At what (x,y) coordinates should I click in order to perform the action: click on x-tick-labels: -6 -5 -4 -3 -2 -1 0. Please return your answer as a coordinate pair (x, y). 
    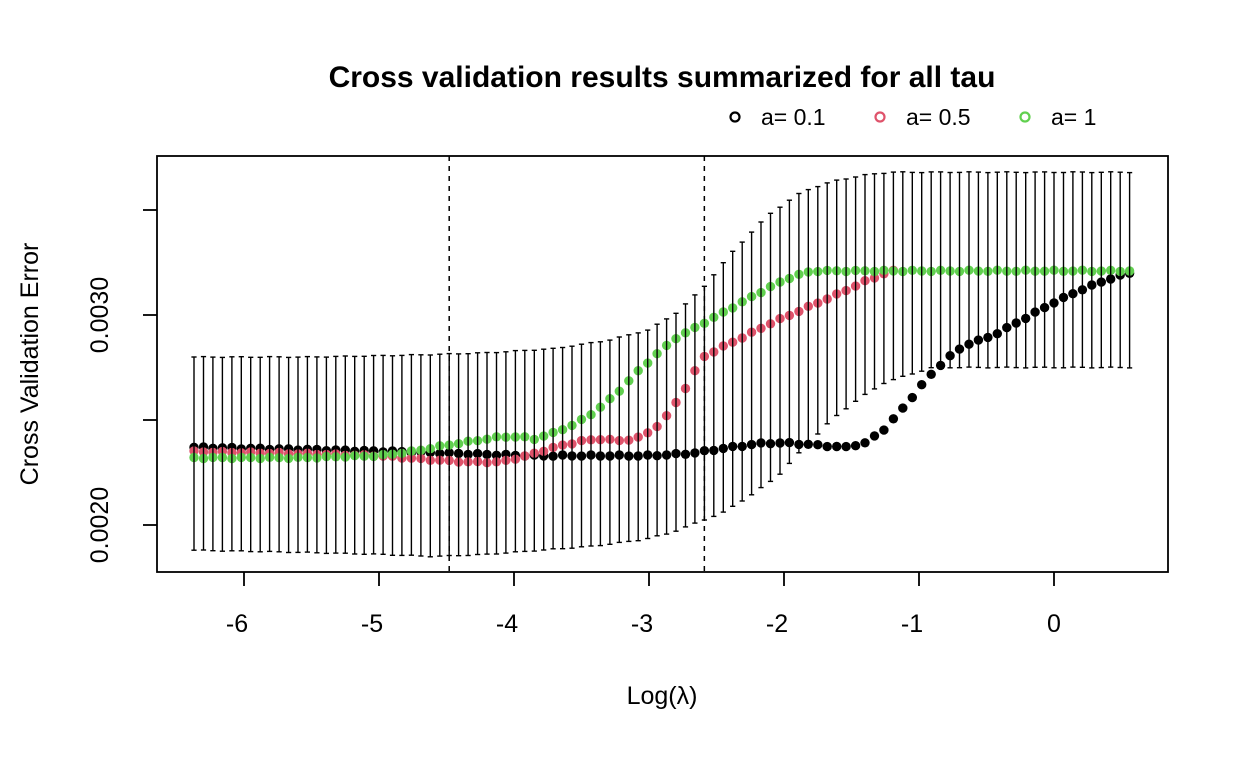
    Looking at the image, I should click on (643, 624).